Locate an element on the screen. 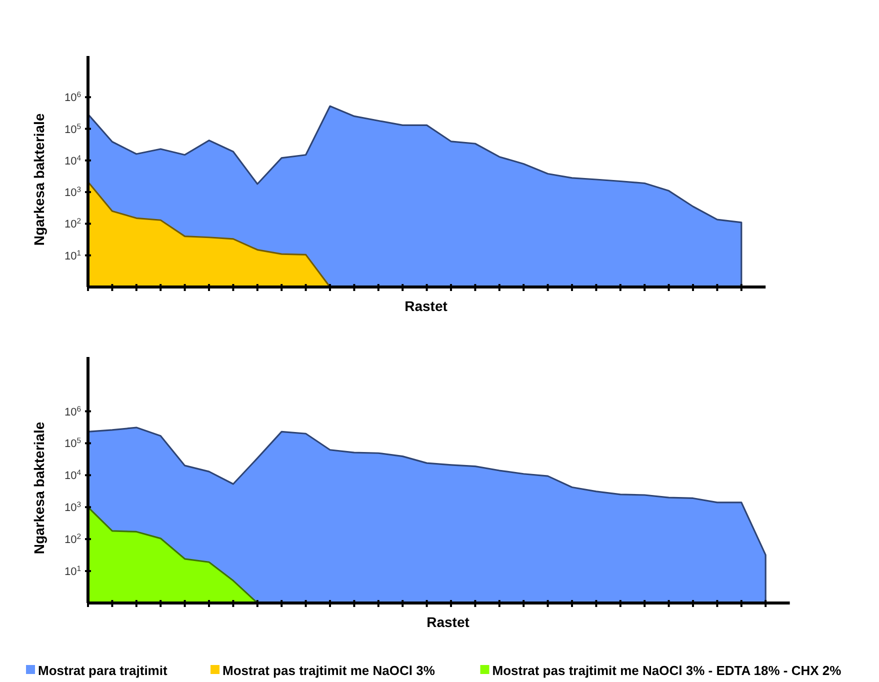 The width and height of the screenshot is (879, 682). legend-label: Mostrat pas trajtimit me NaOCl 3% - EDTA 18% - CHX 2% is located at coordinates (667, 670).